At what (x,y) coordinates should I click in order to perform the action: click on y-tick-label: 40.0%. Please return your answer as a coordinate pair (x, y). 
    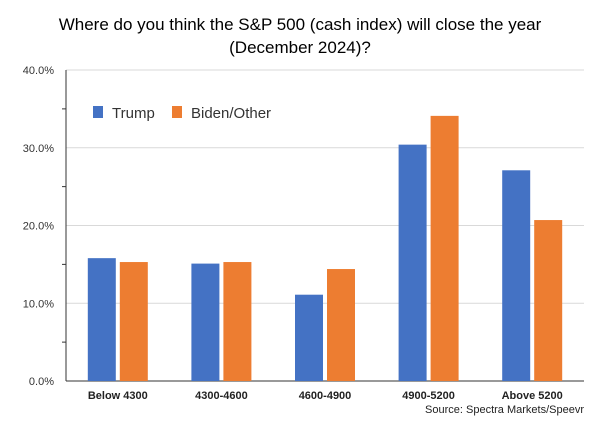
    Looking at the image, I should click on (38, 71).